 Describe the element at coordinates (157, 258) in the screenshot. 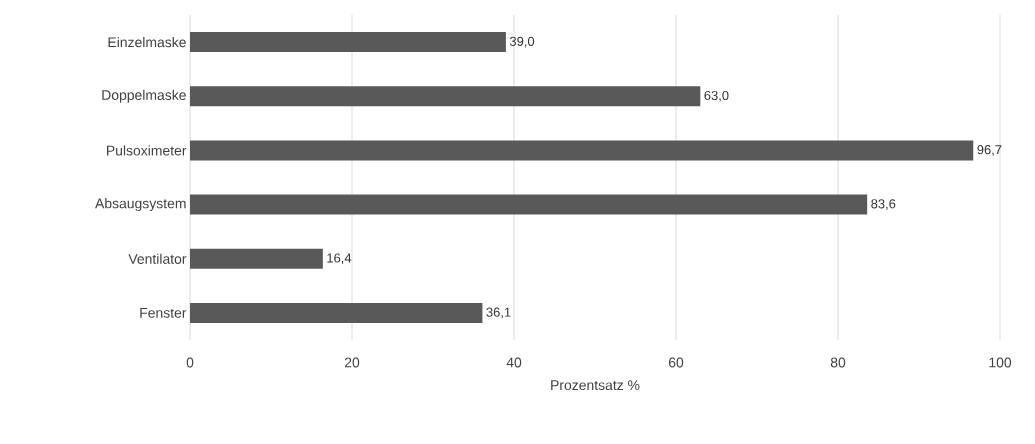

I see `y-tick-label: Ventilator` at that location.